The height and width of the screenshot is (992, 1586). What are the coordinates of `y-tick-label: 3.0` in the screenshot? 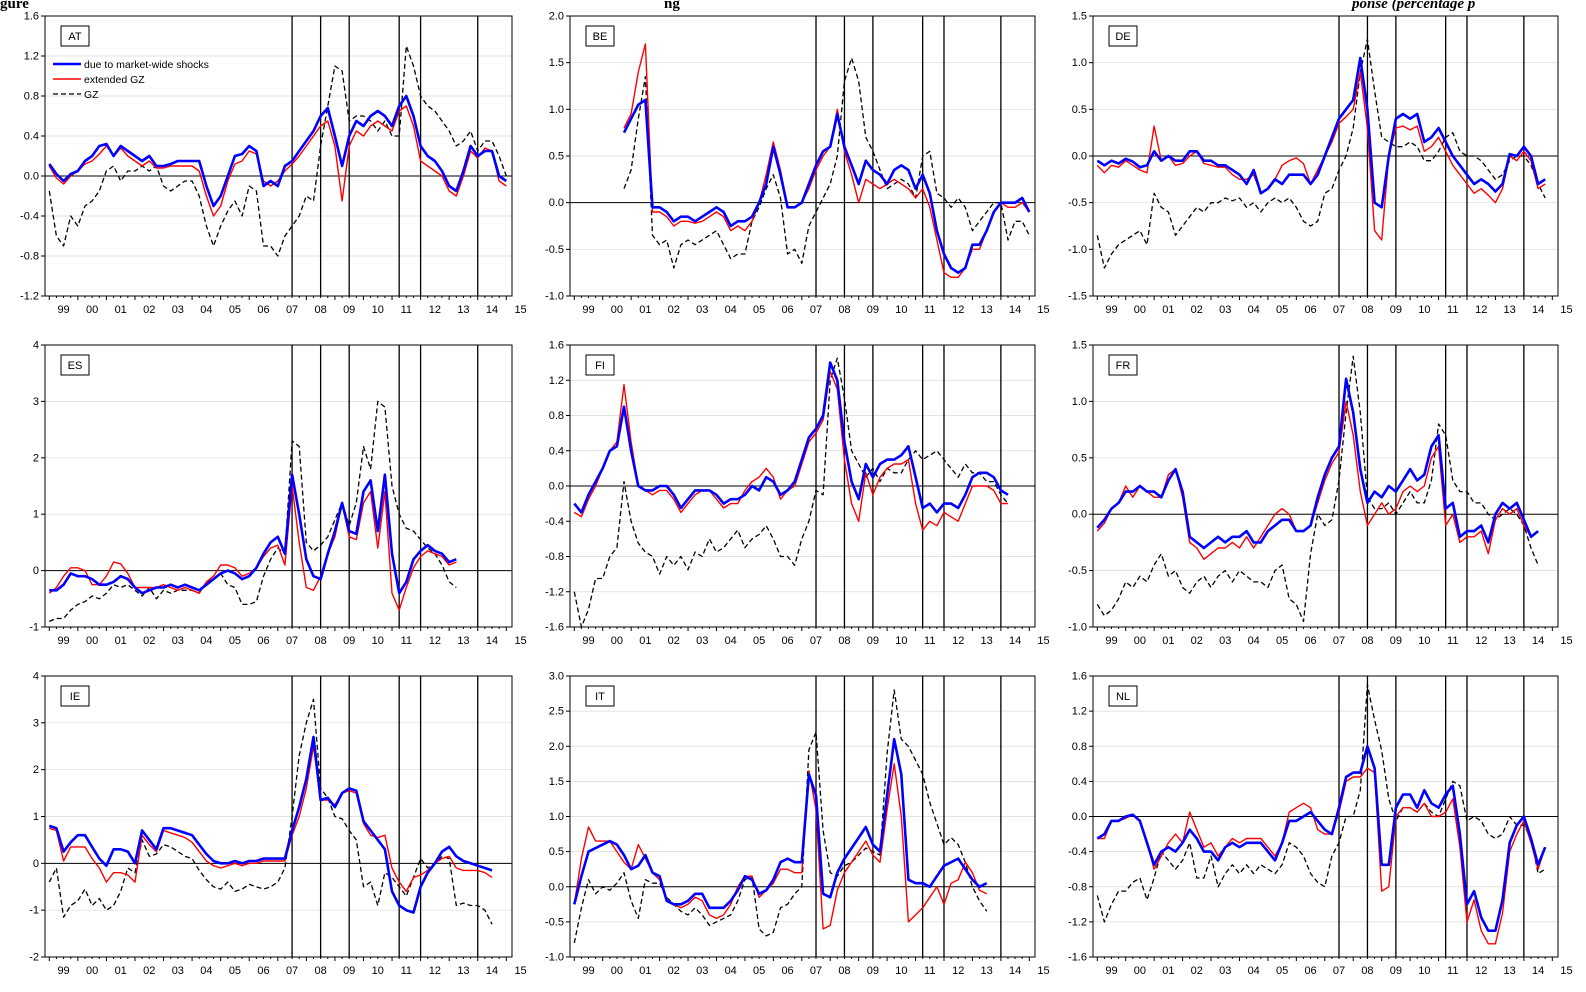 It's located at (556, 677).